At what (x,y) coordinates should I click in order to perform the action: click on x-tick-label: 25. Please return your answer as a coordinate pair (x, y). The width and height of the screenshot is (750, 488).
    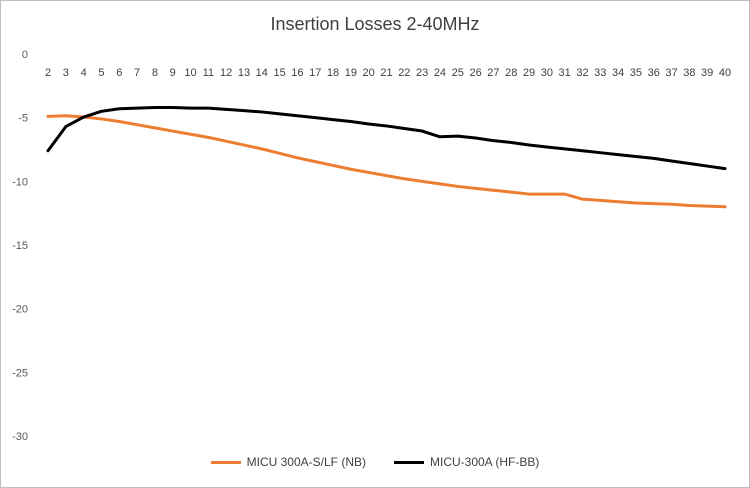
    Looking at the image, I should click on (458, 73).